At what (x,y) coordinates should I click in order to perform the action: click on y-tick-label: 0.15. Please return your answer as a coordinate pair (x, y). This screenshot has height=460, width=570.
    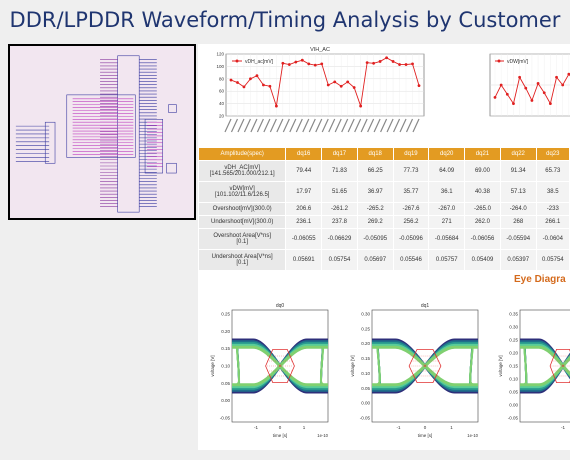
    Looking at the image, I should click on (225, 348).